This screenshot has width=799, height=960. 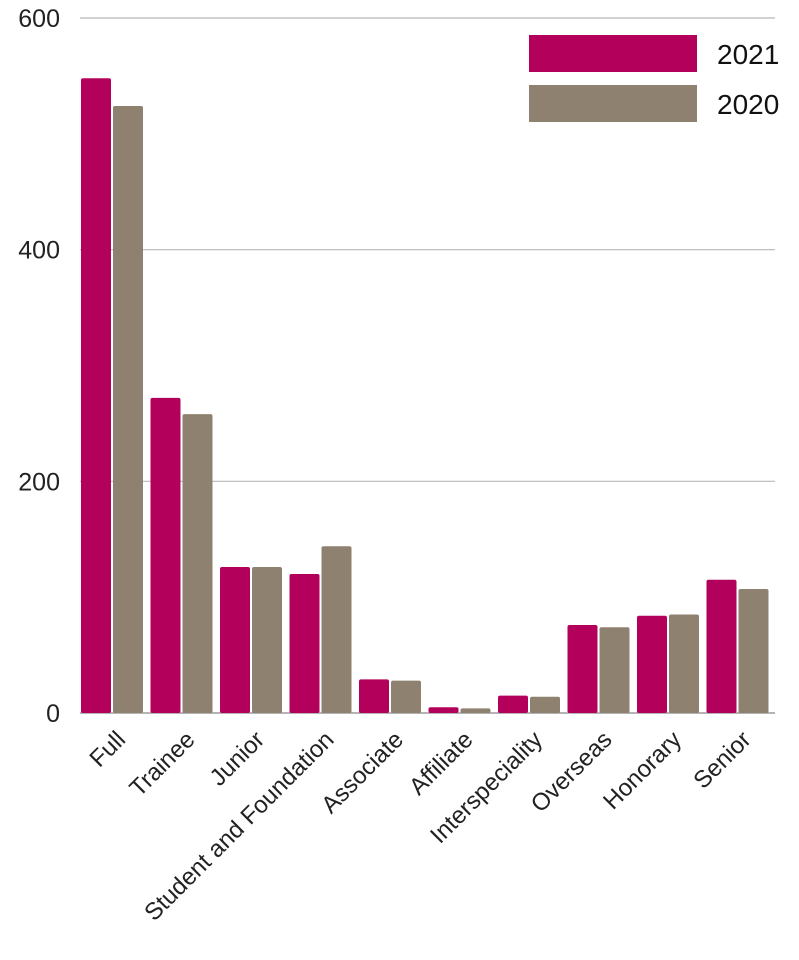 What do you see at coordinates (748, 104) in the screenshot?
I see `legend-label-2020: 2020` at bounding box center [748, 104].